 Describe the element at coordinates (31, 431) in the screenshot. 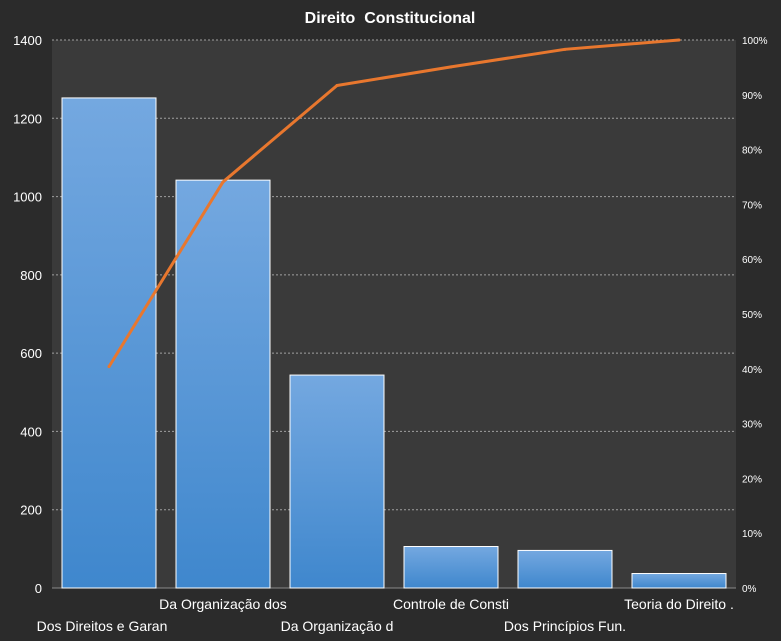

I see `y-tick-label: 400` at that location.